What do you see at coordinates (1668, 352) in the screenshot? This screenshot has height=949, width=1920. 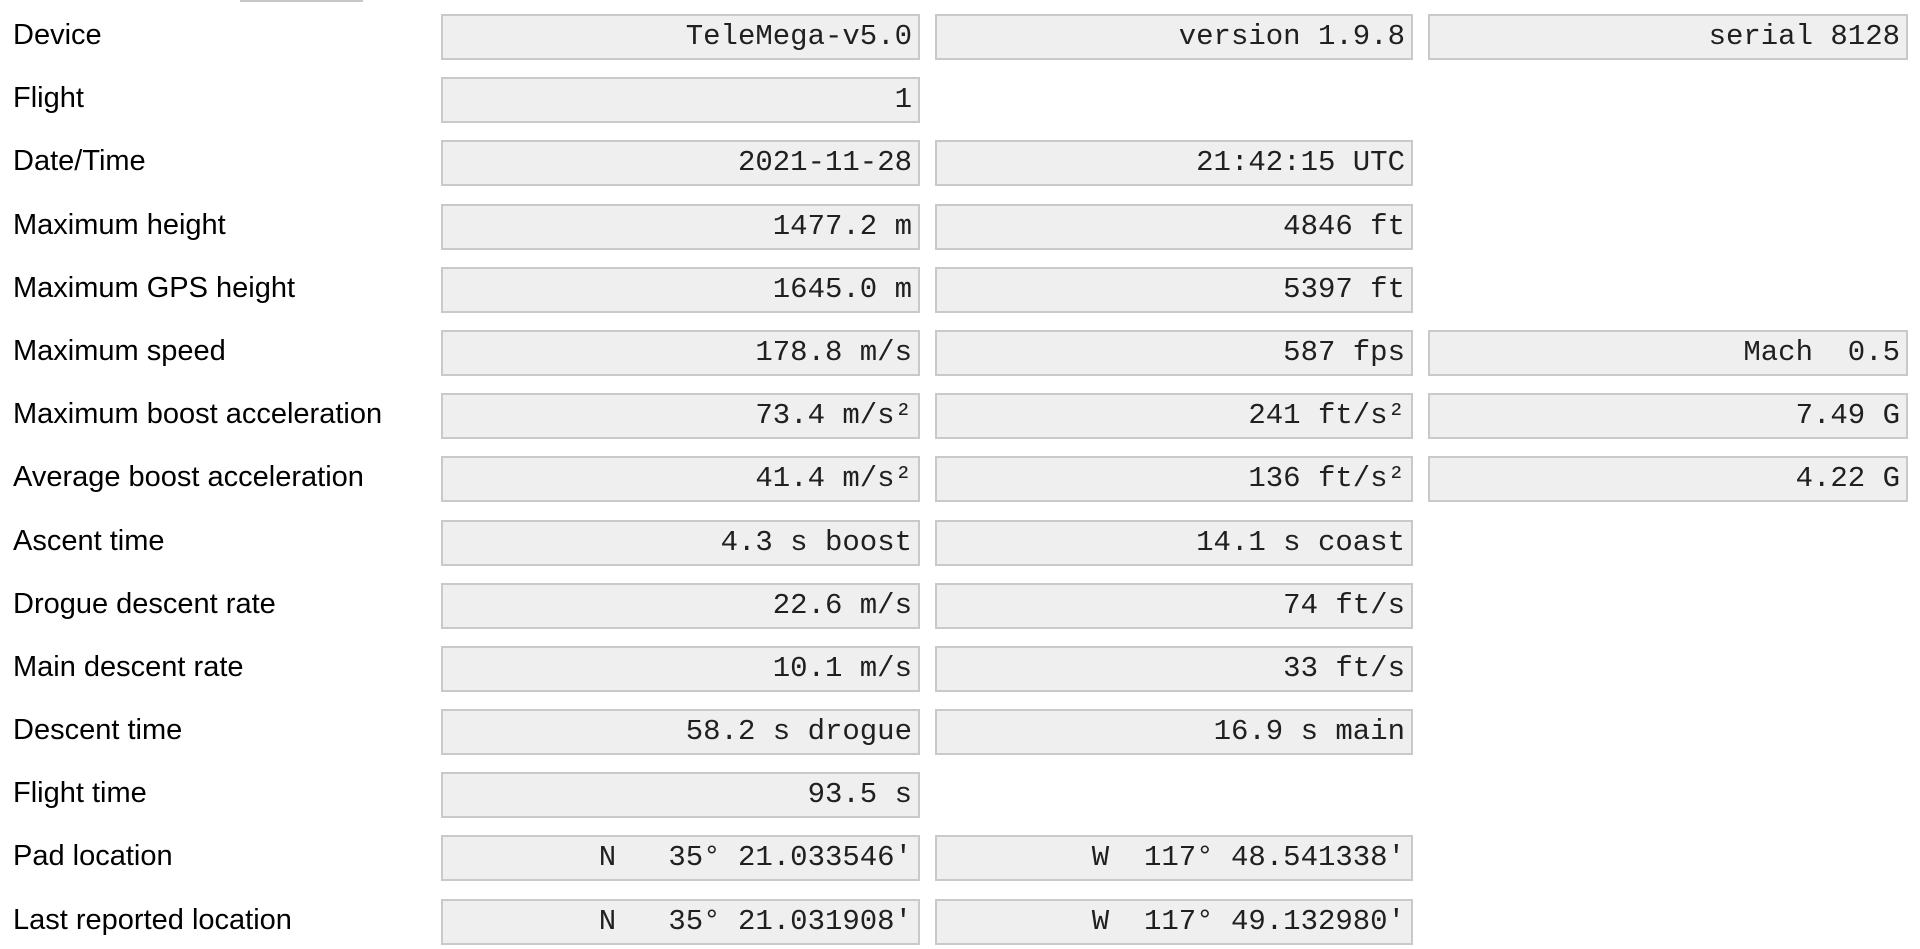 I see `value-field: Mach 0.5` at bounding box center [1668, 352].